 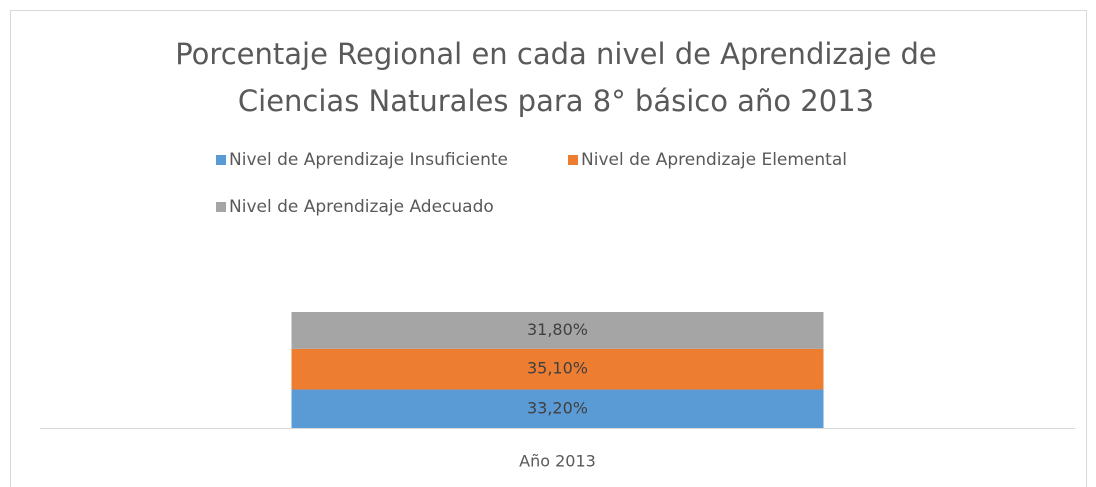 I want to click on x-tick-label: Año 2013, so click(x=557, y=461).